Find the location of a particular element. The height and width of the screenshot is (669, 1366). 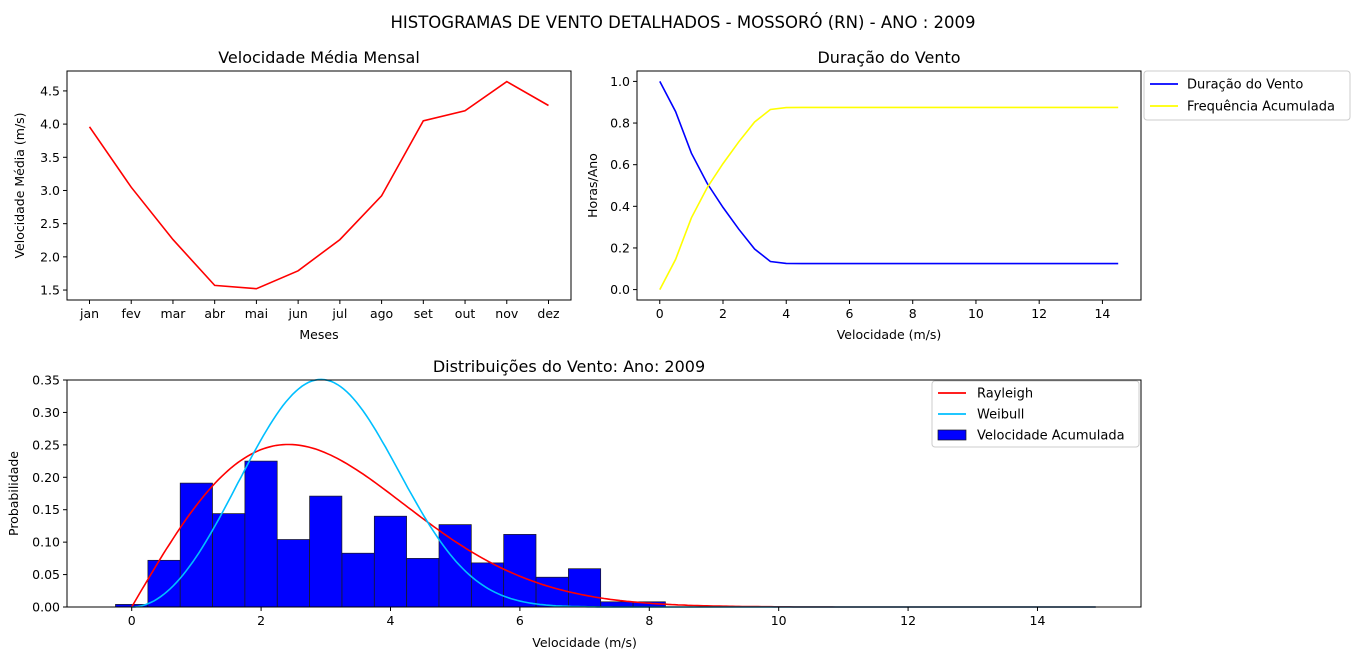

y-tick-label: 0.25 is located at coordinates (46, 444).